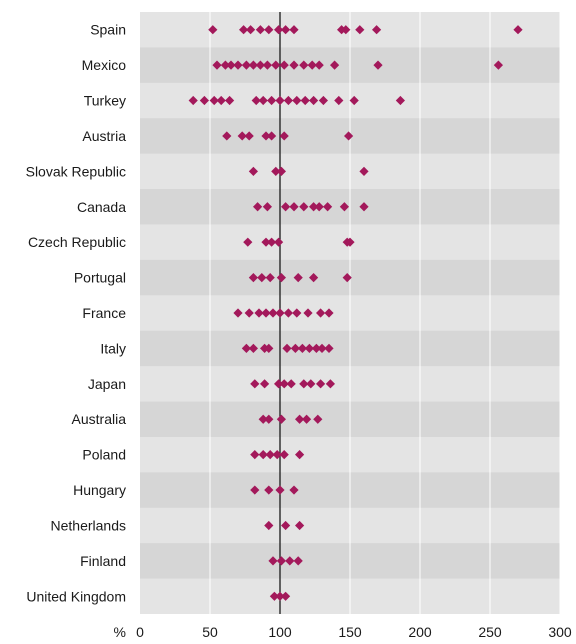  What do you see at coordinates (354, 632) in the screenshot?
I see `x-tick-labels: 0 50 100 150 200 250 300` at bounding box center [354, 632].